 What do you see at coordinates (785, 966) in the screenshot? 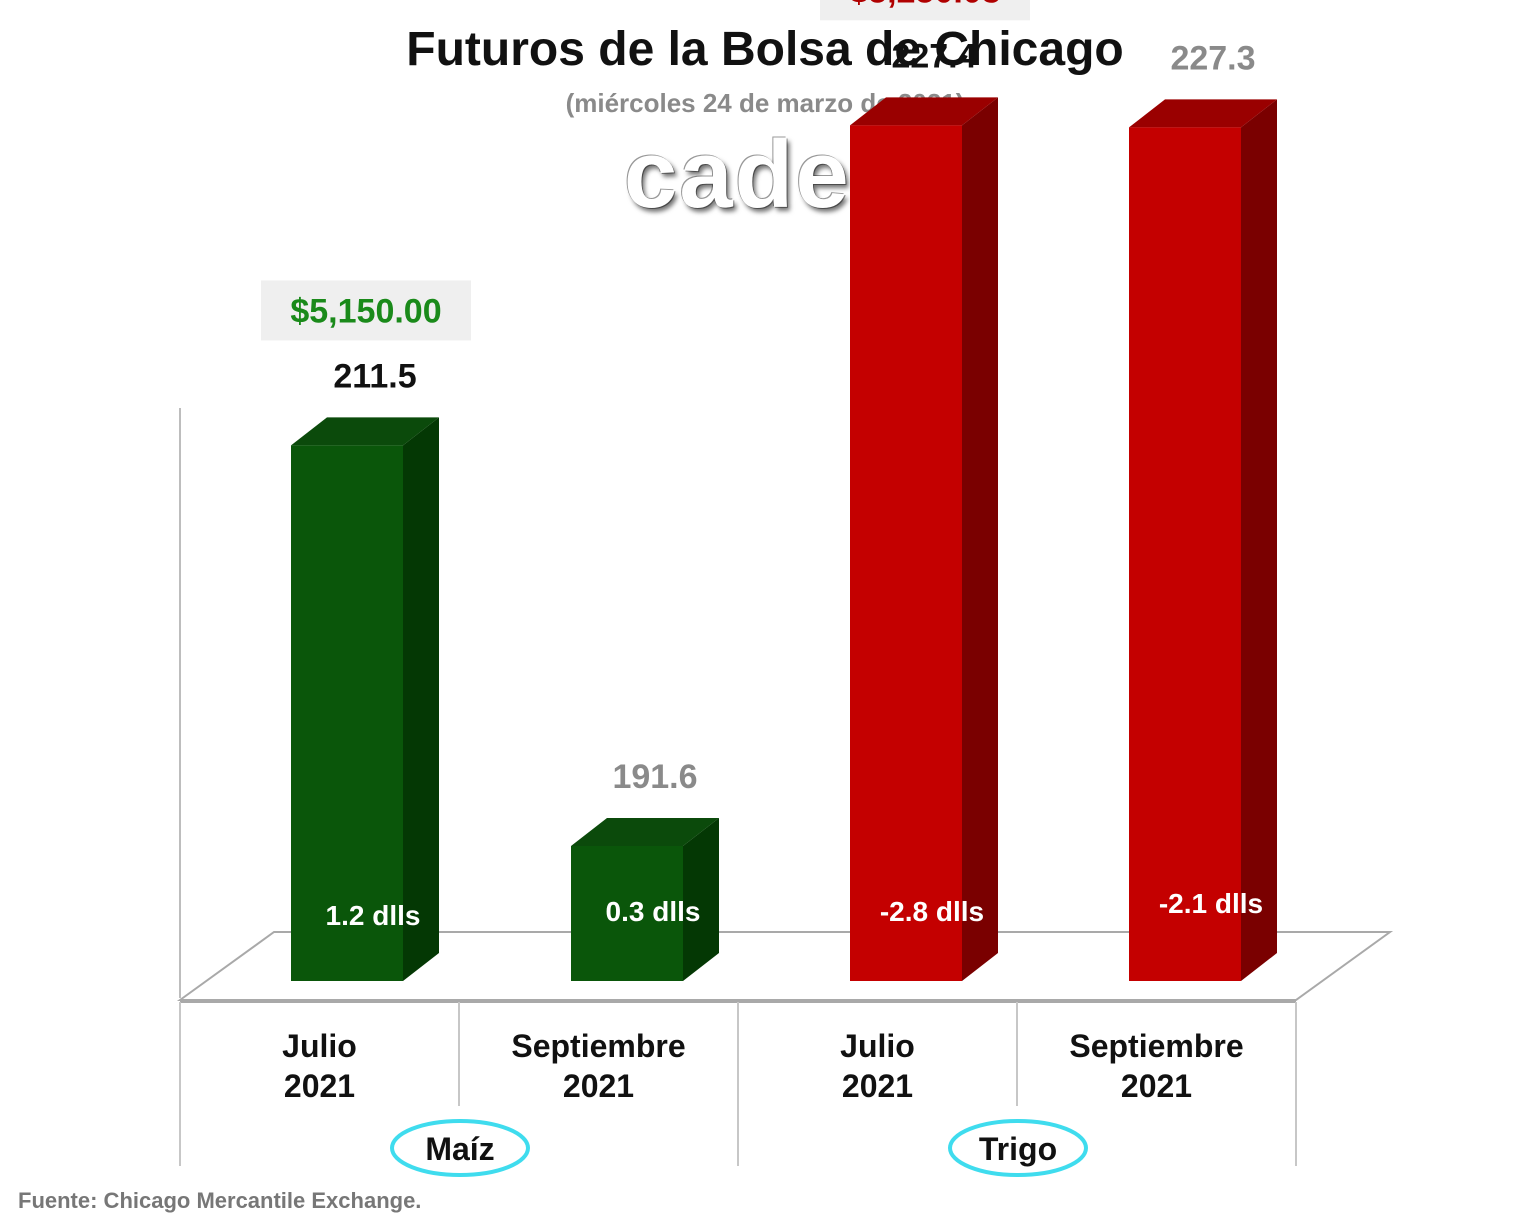
I see `chart-floor` at bounding box center [785, 966].